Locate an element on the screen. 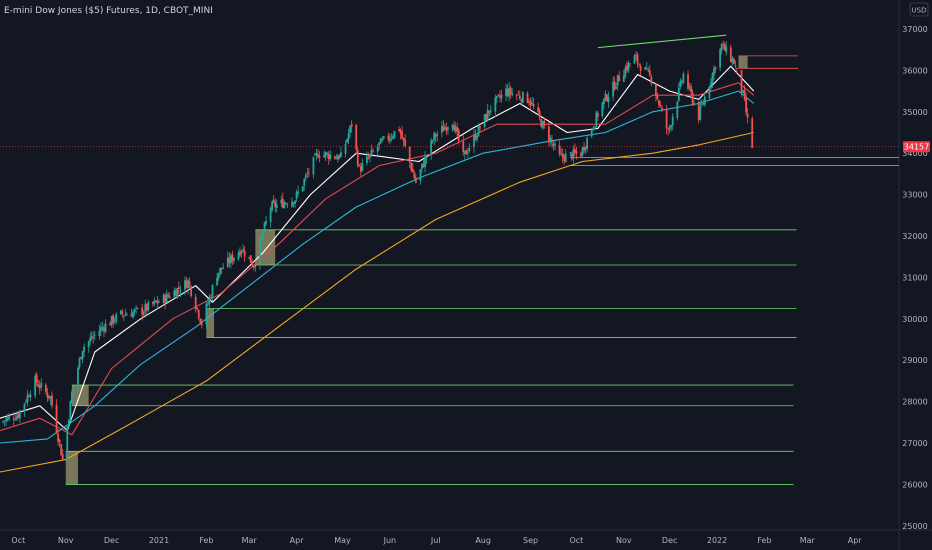  currency-button: USD is located at coordinates (919, 9).